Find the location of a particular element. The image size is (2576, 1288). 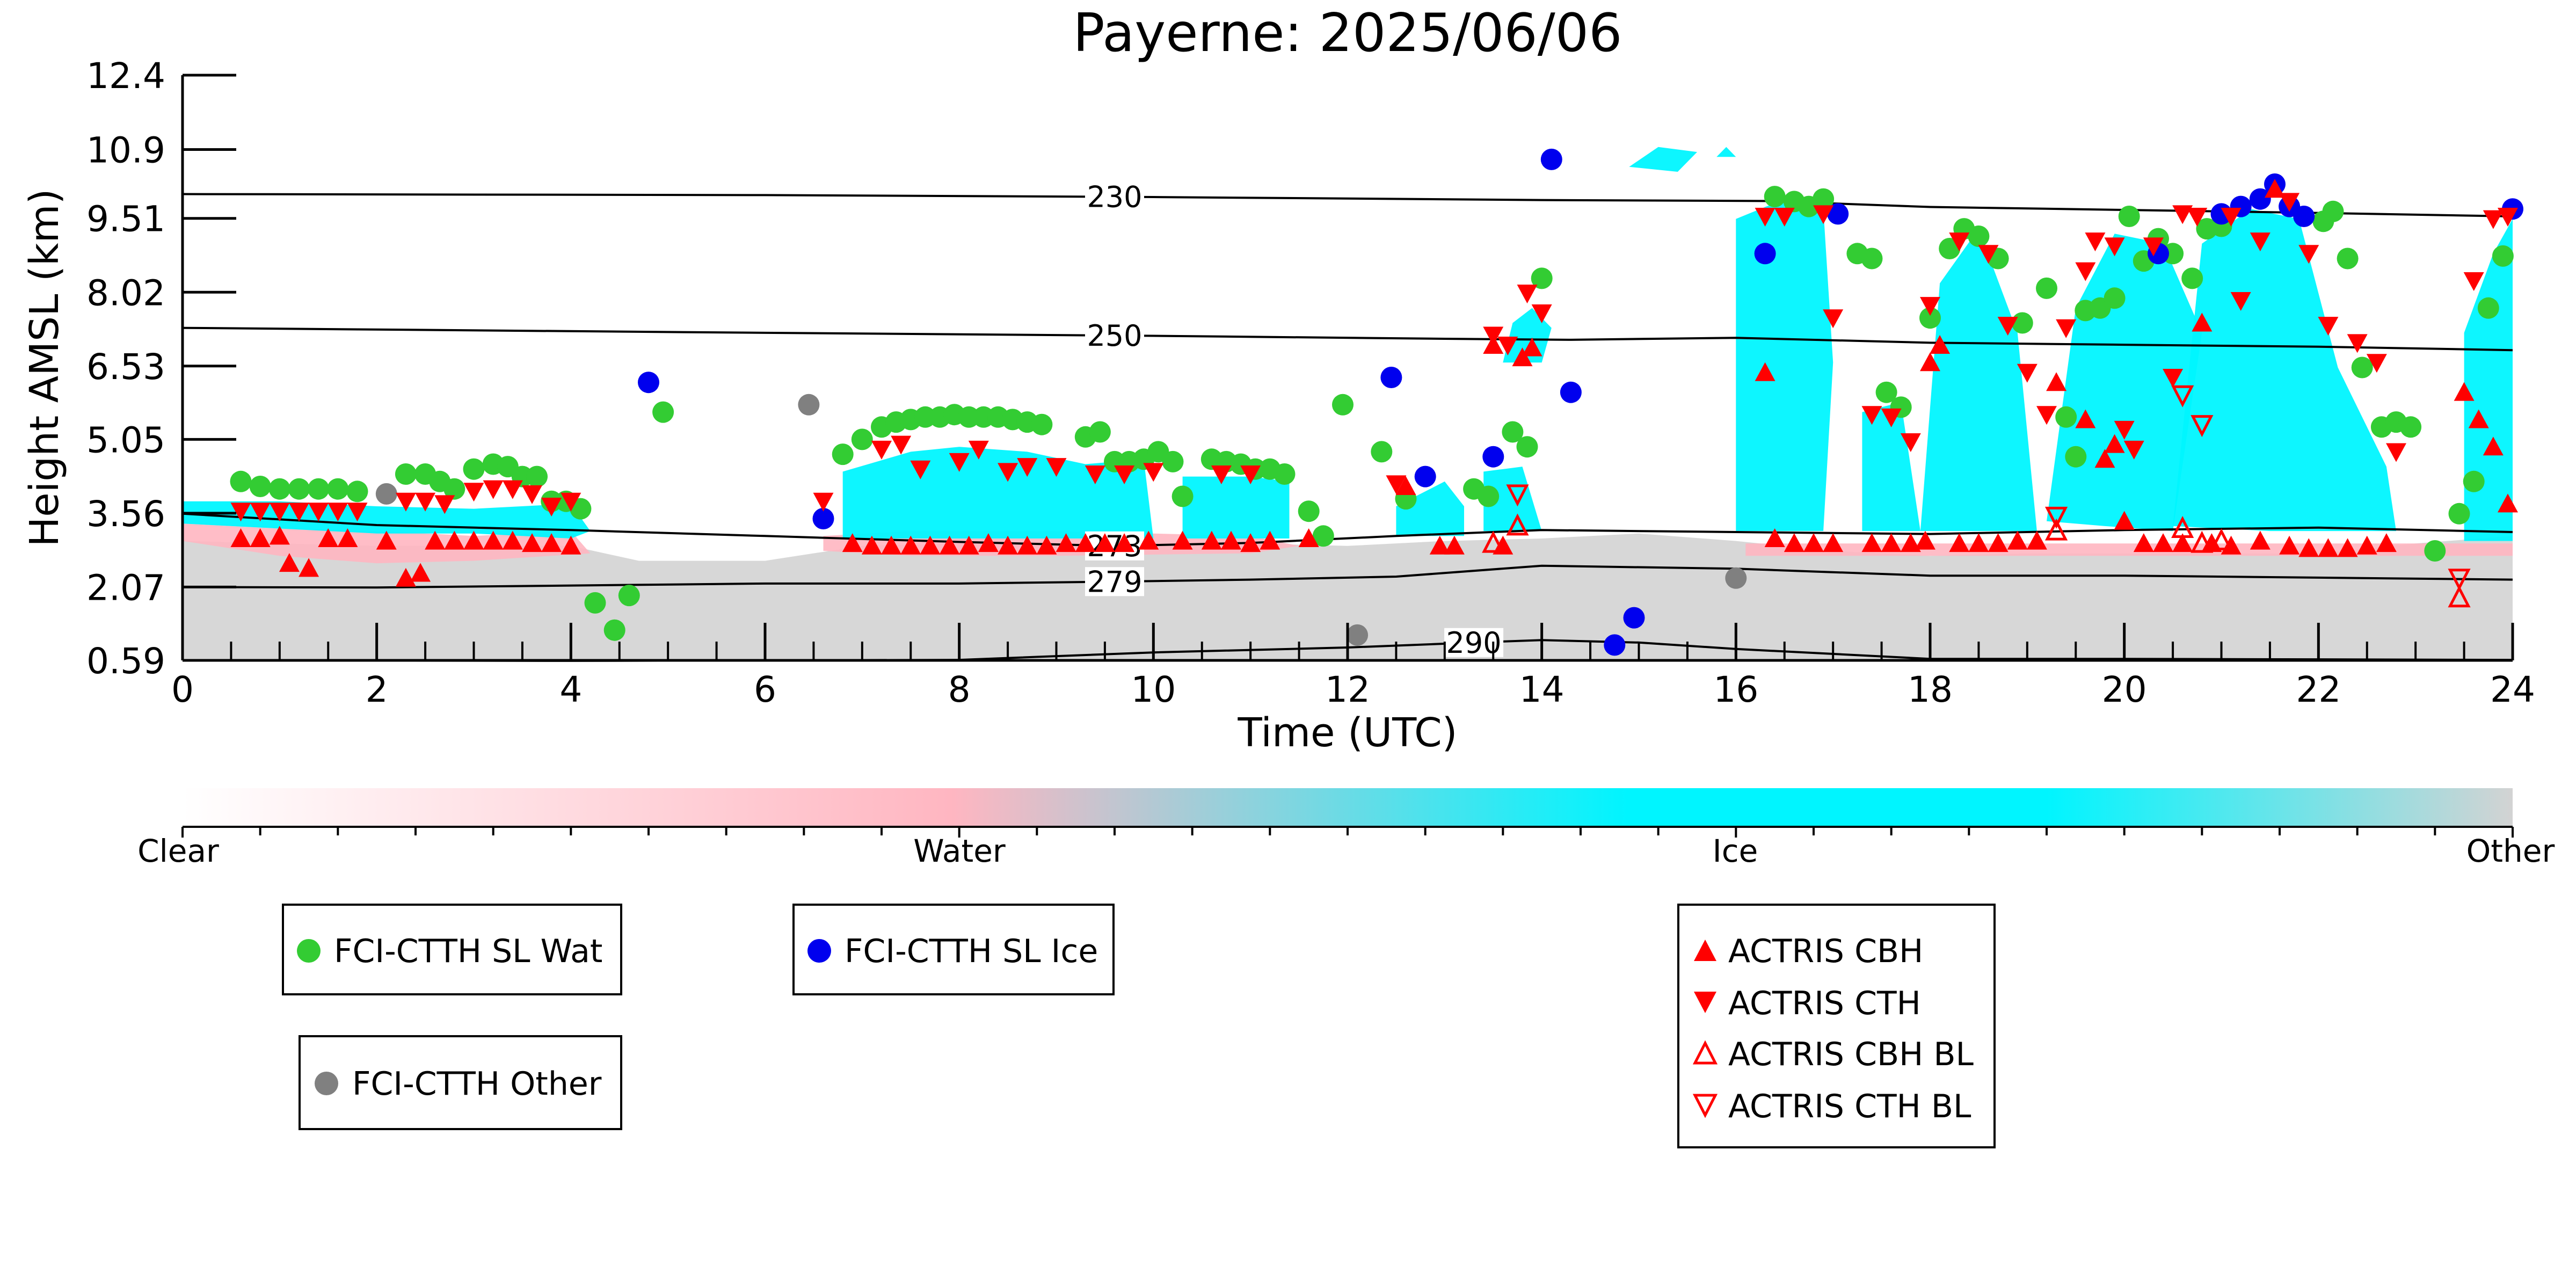

legend-label: FCI-CTTH SL Wat is located at coordinates (468, 951).